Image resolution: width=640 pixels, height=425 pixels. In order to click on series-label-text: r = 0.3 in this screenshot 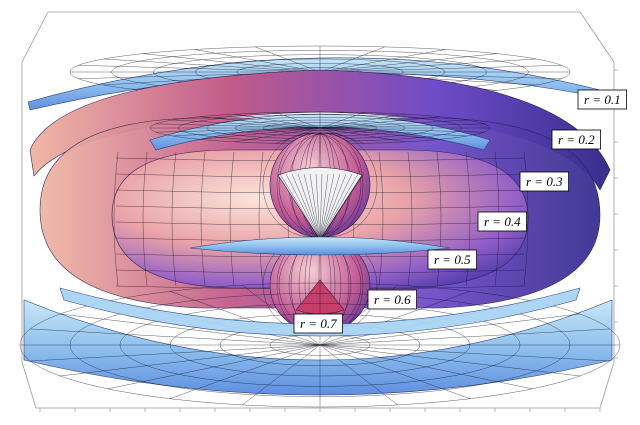, I will do `click(544, 181)`.